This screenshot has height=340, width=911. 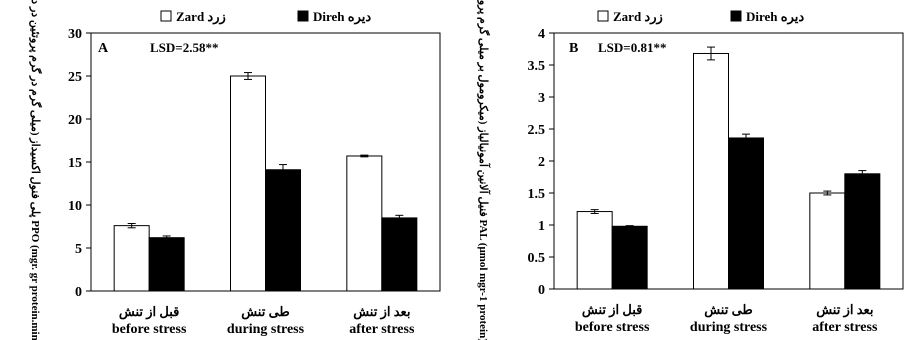 What do you see at coordinates (166, 16) in the screenshot?
I see `legend-swatch-zard-a` at bounding box center [166, 16].